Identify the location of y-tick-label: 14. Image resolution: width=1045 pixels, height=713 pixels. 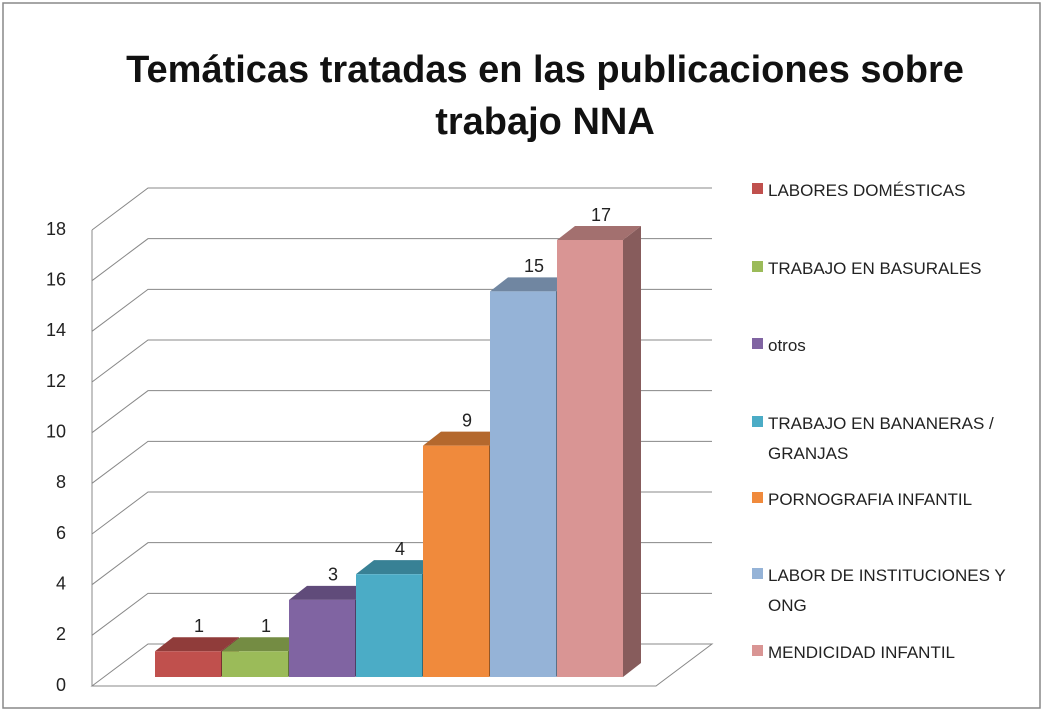
(56, 330).